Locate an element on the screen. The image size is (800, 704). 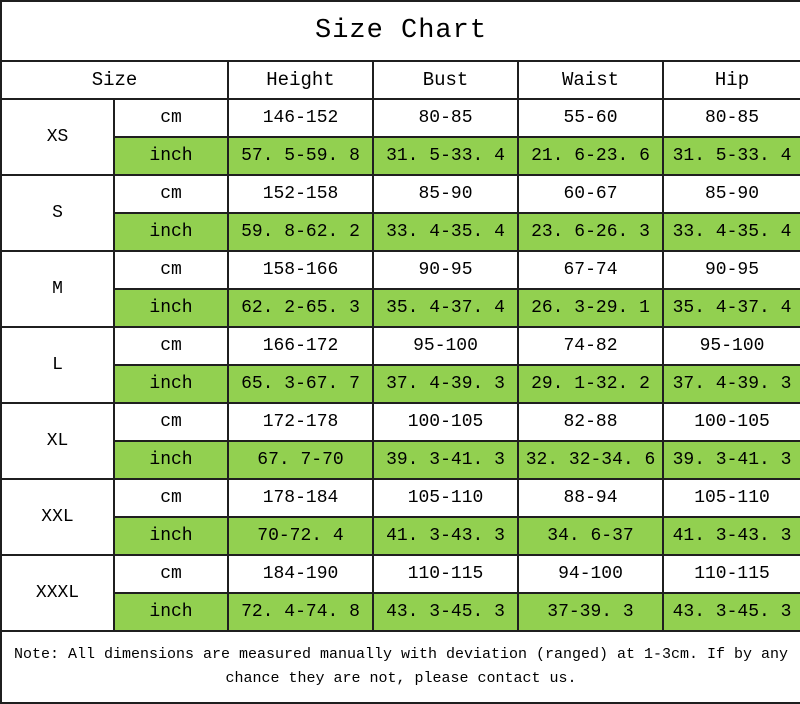
value-cell: 29. 1-32. 2 is located at coordinates (590, 384).